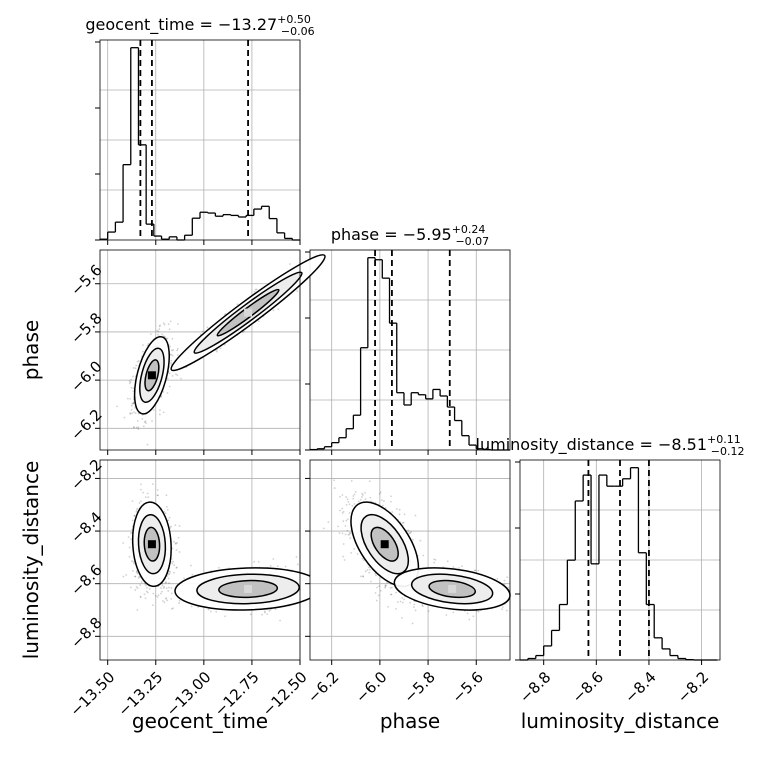  I want to click on joint-phase-vs-luminosity-distance-xtick-label-2: −5.8, so click(419, 687).